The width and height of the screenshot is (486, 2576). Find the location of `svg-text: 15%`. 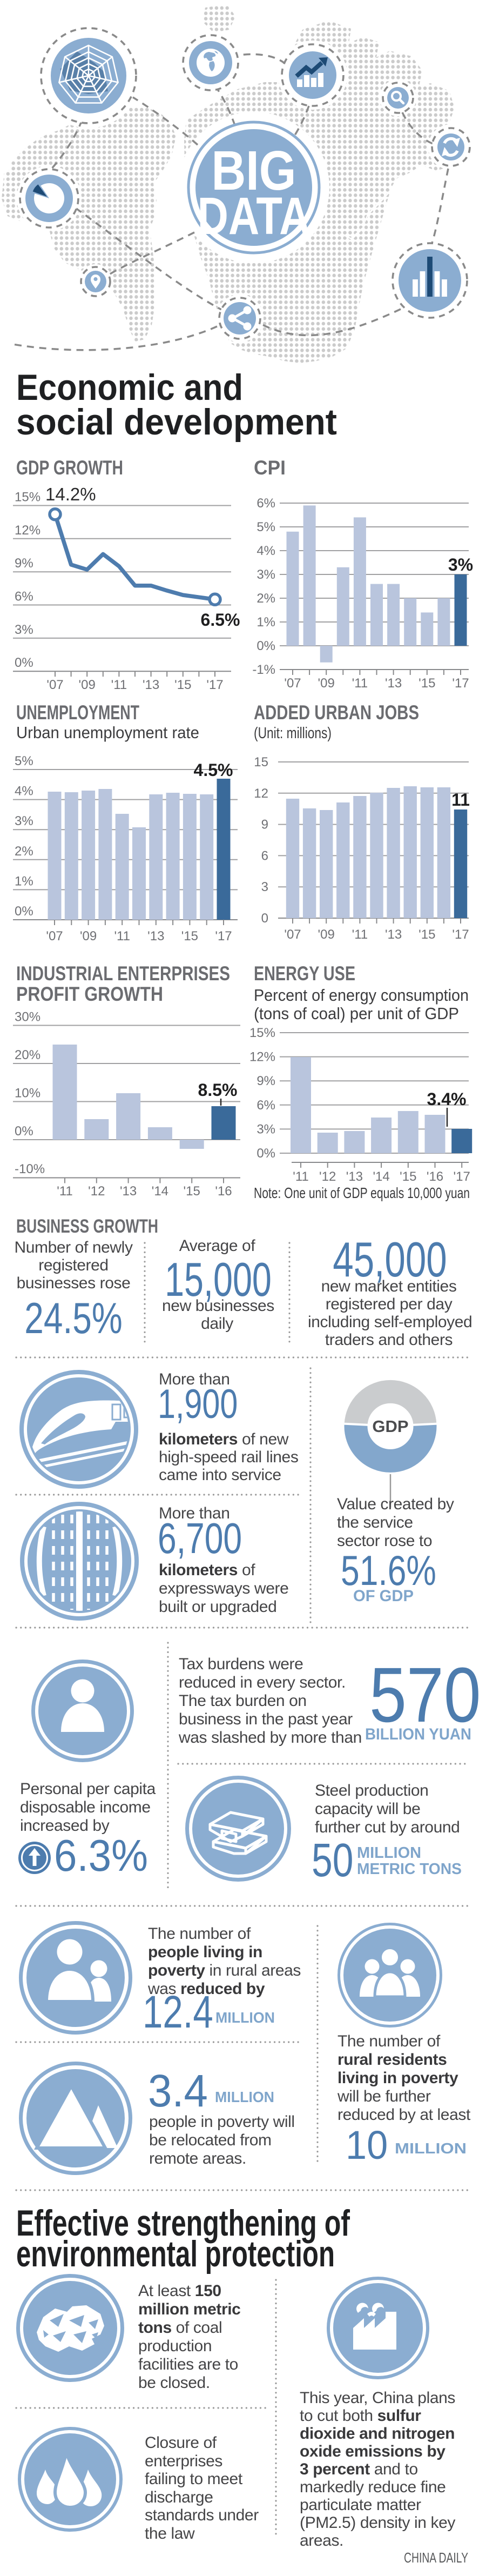

svg-text: 15% is located at coordinates (27, 497).